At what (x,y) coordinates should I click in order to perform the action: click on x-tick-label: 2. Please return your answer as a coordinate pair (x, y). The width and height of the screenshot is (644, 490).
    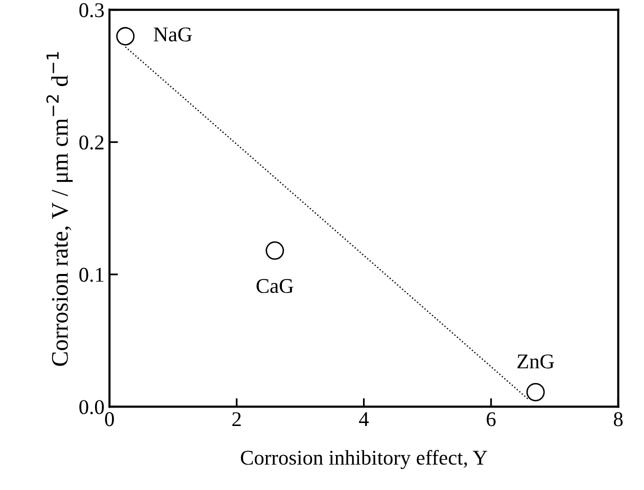
    Looking at the image, I should click on (236, 419).